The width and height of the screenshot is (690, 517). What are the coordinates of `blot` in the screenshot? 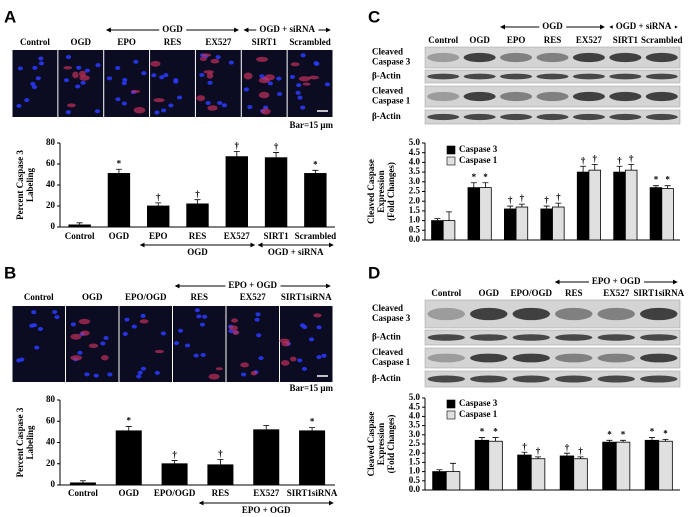 It's located at (552, 379).